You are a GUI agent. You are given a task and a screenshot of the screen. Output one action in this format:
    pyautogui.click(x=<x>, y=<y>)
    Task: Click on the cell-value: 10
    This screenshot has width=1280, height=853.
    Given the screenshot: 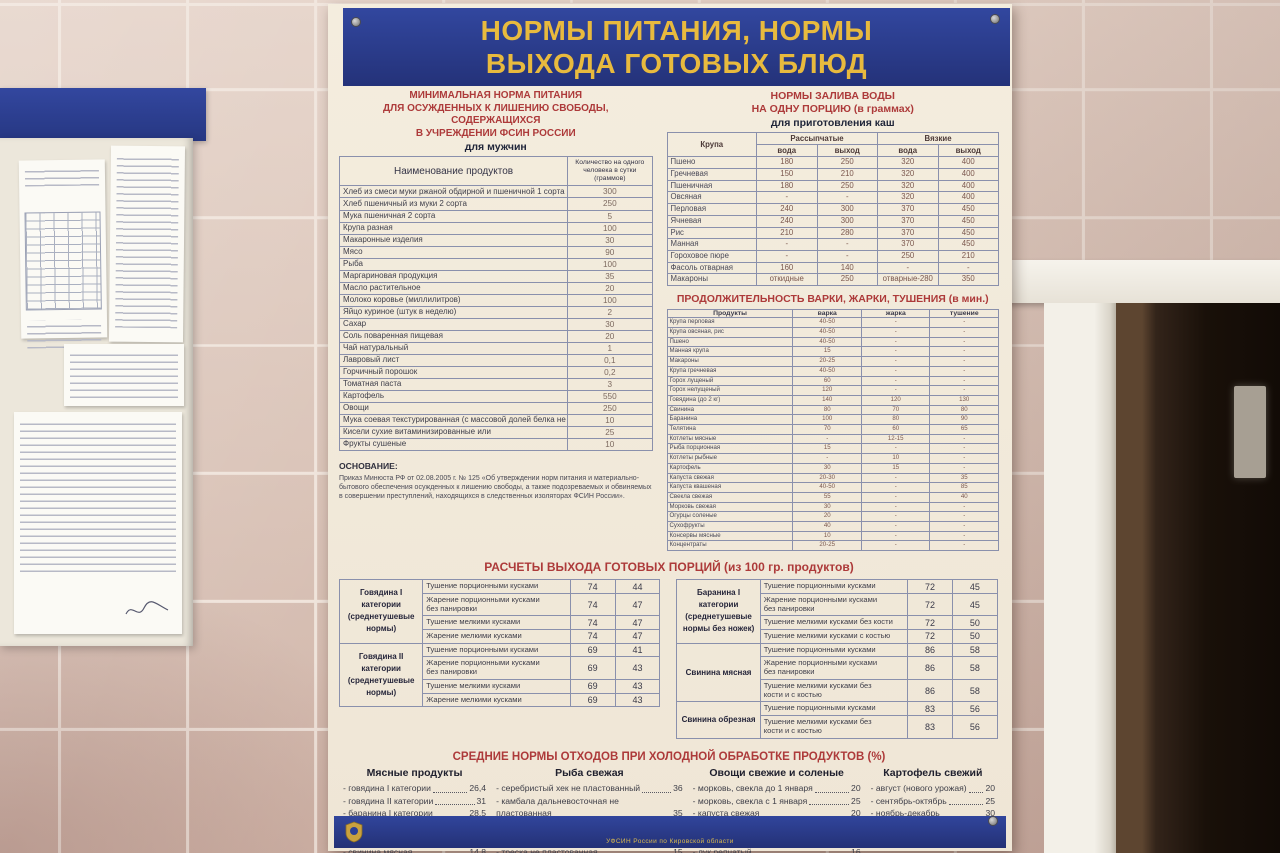 What is the action you would take?
    pyautogui.click(x=610, y=444)
    